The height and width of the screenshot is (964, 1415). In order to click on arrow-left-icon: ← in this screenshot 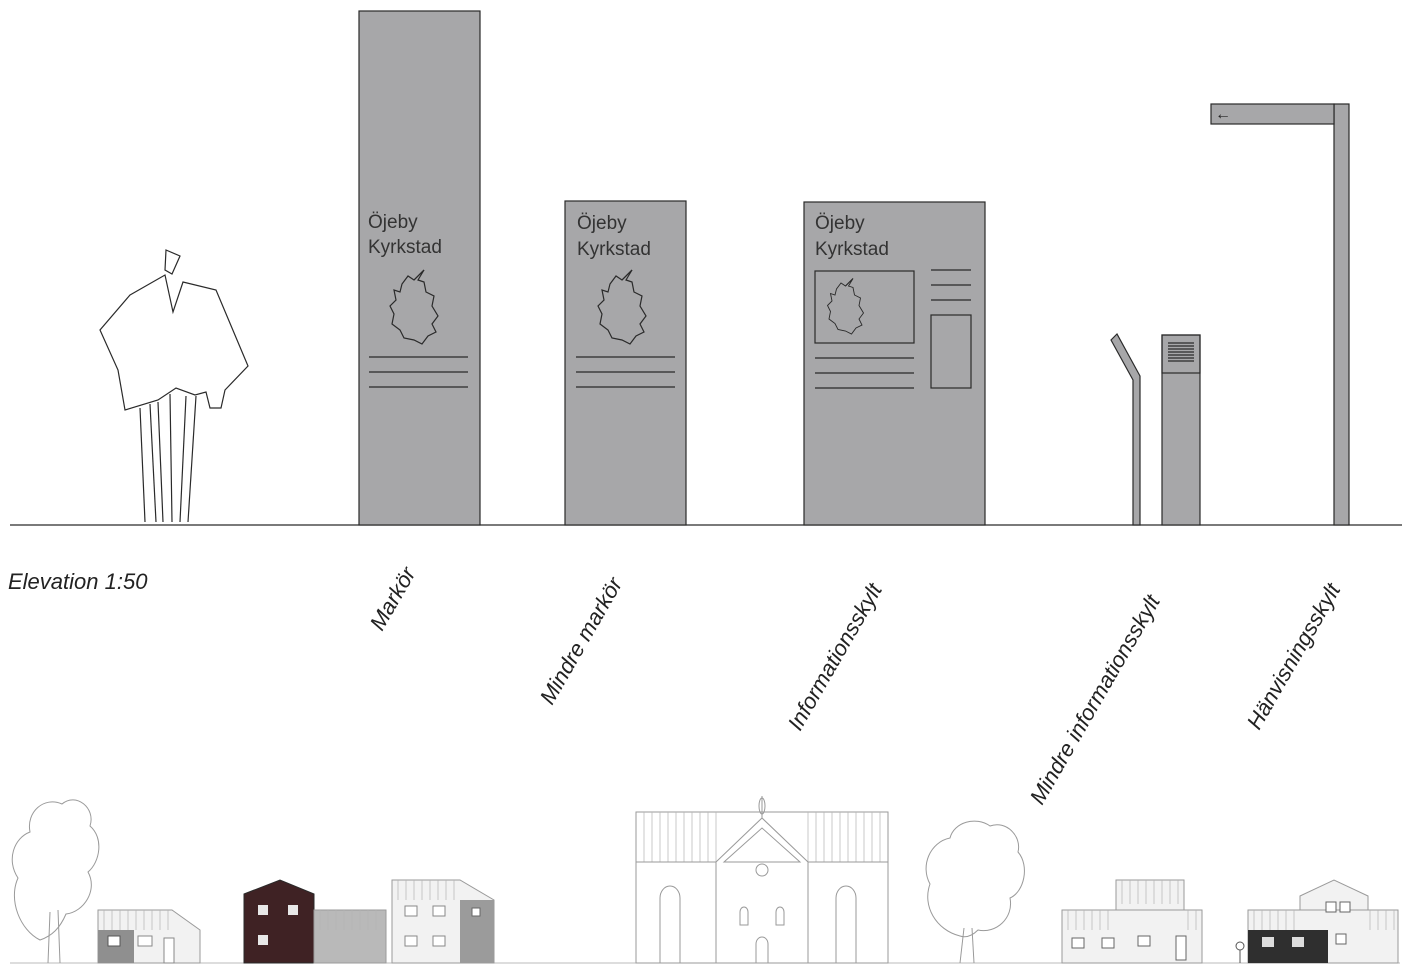, I will do `click(1223, 114)`.